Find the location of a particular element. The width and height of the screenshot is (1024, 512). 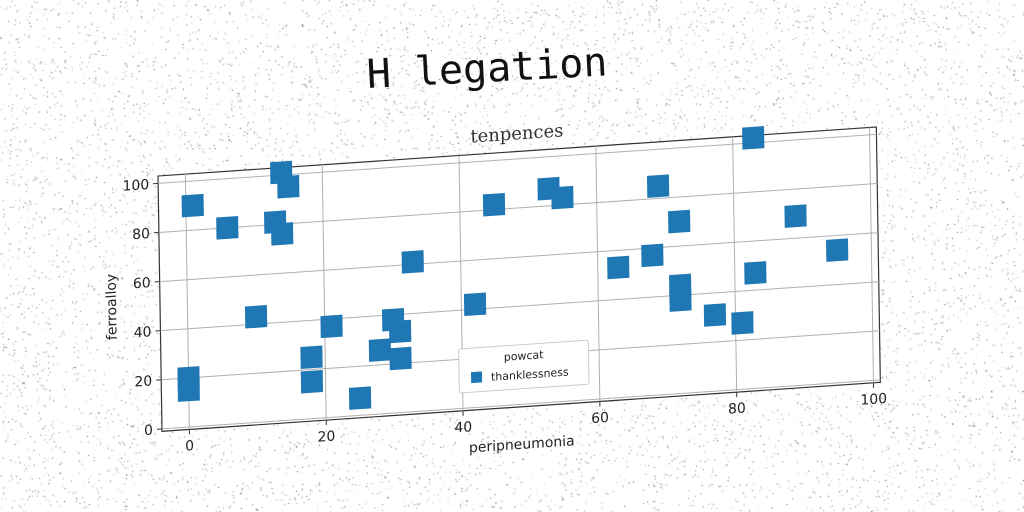

legend-box is located at coordinates (524, 366).